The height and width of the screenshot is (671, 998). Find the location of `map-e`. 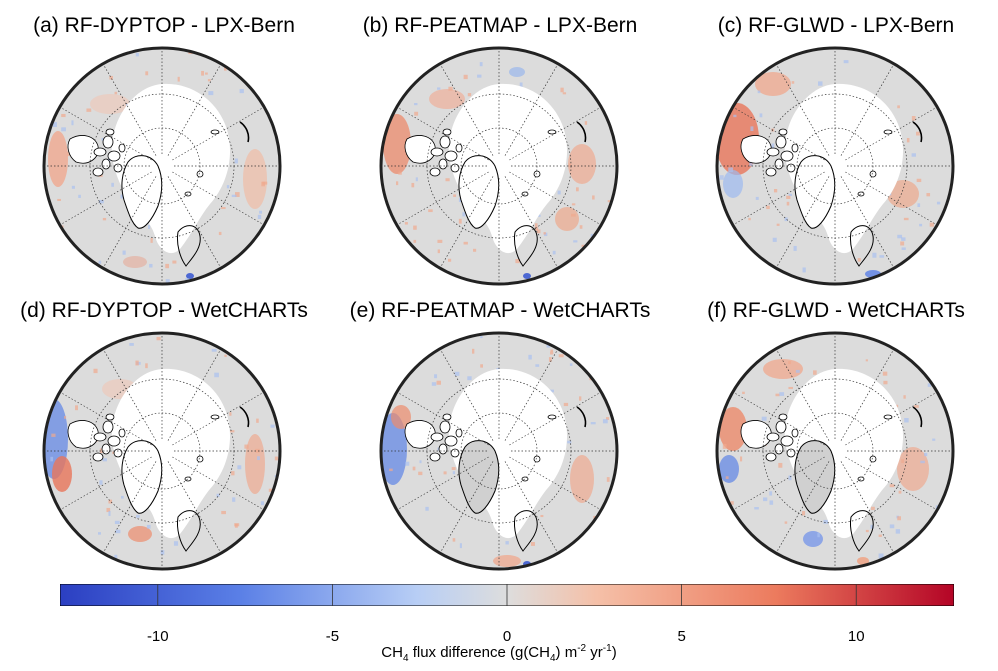

map-e is located at coordinates (499, 451).